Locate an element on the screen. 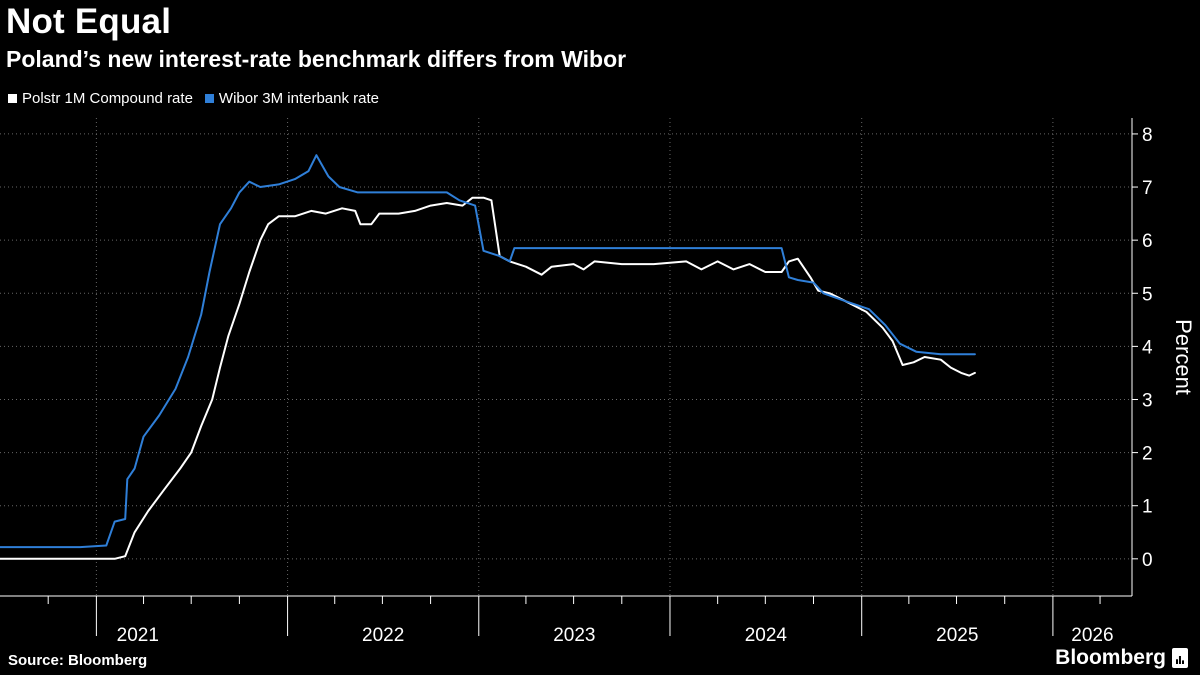 This screenshot has width=1200, height=675. x-year-label: 2025 is located at coordinates (957, 635).